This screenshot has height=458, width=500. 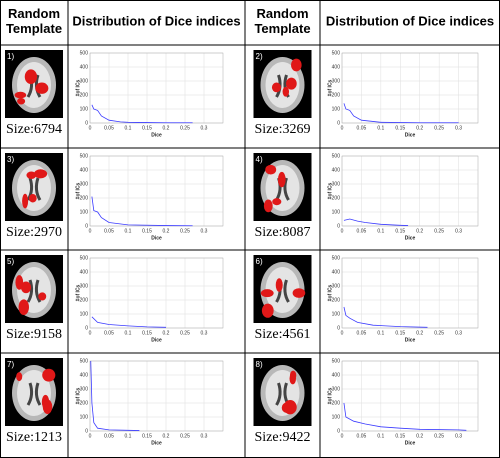 I want to click on size-label: Size:8087, so click(x=283, y=232).